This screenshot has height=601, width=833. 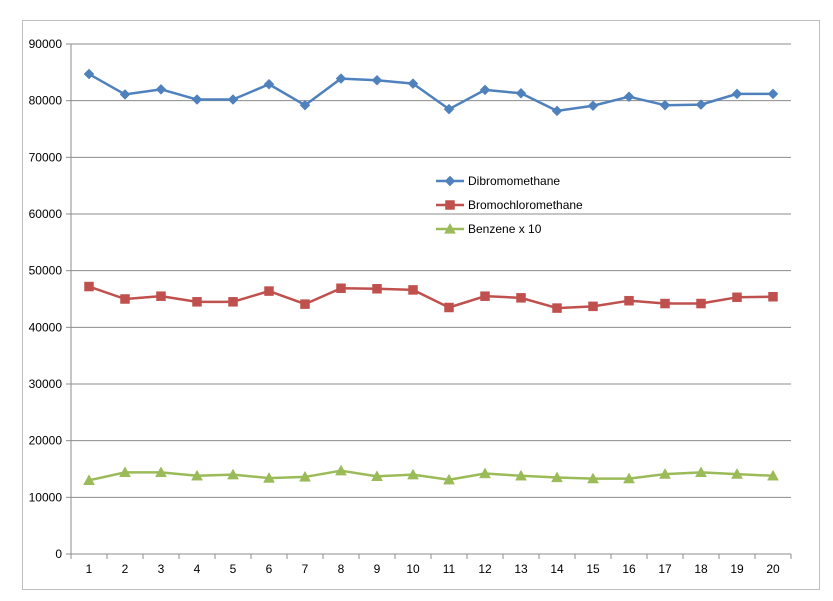 What do you see at coordinates (233, 569) in the screenshot?
I see `x-tick-label: 5` at bounding box center [233, 569].